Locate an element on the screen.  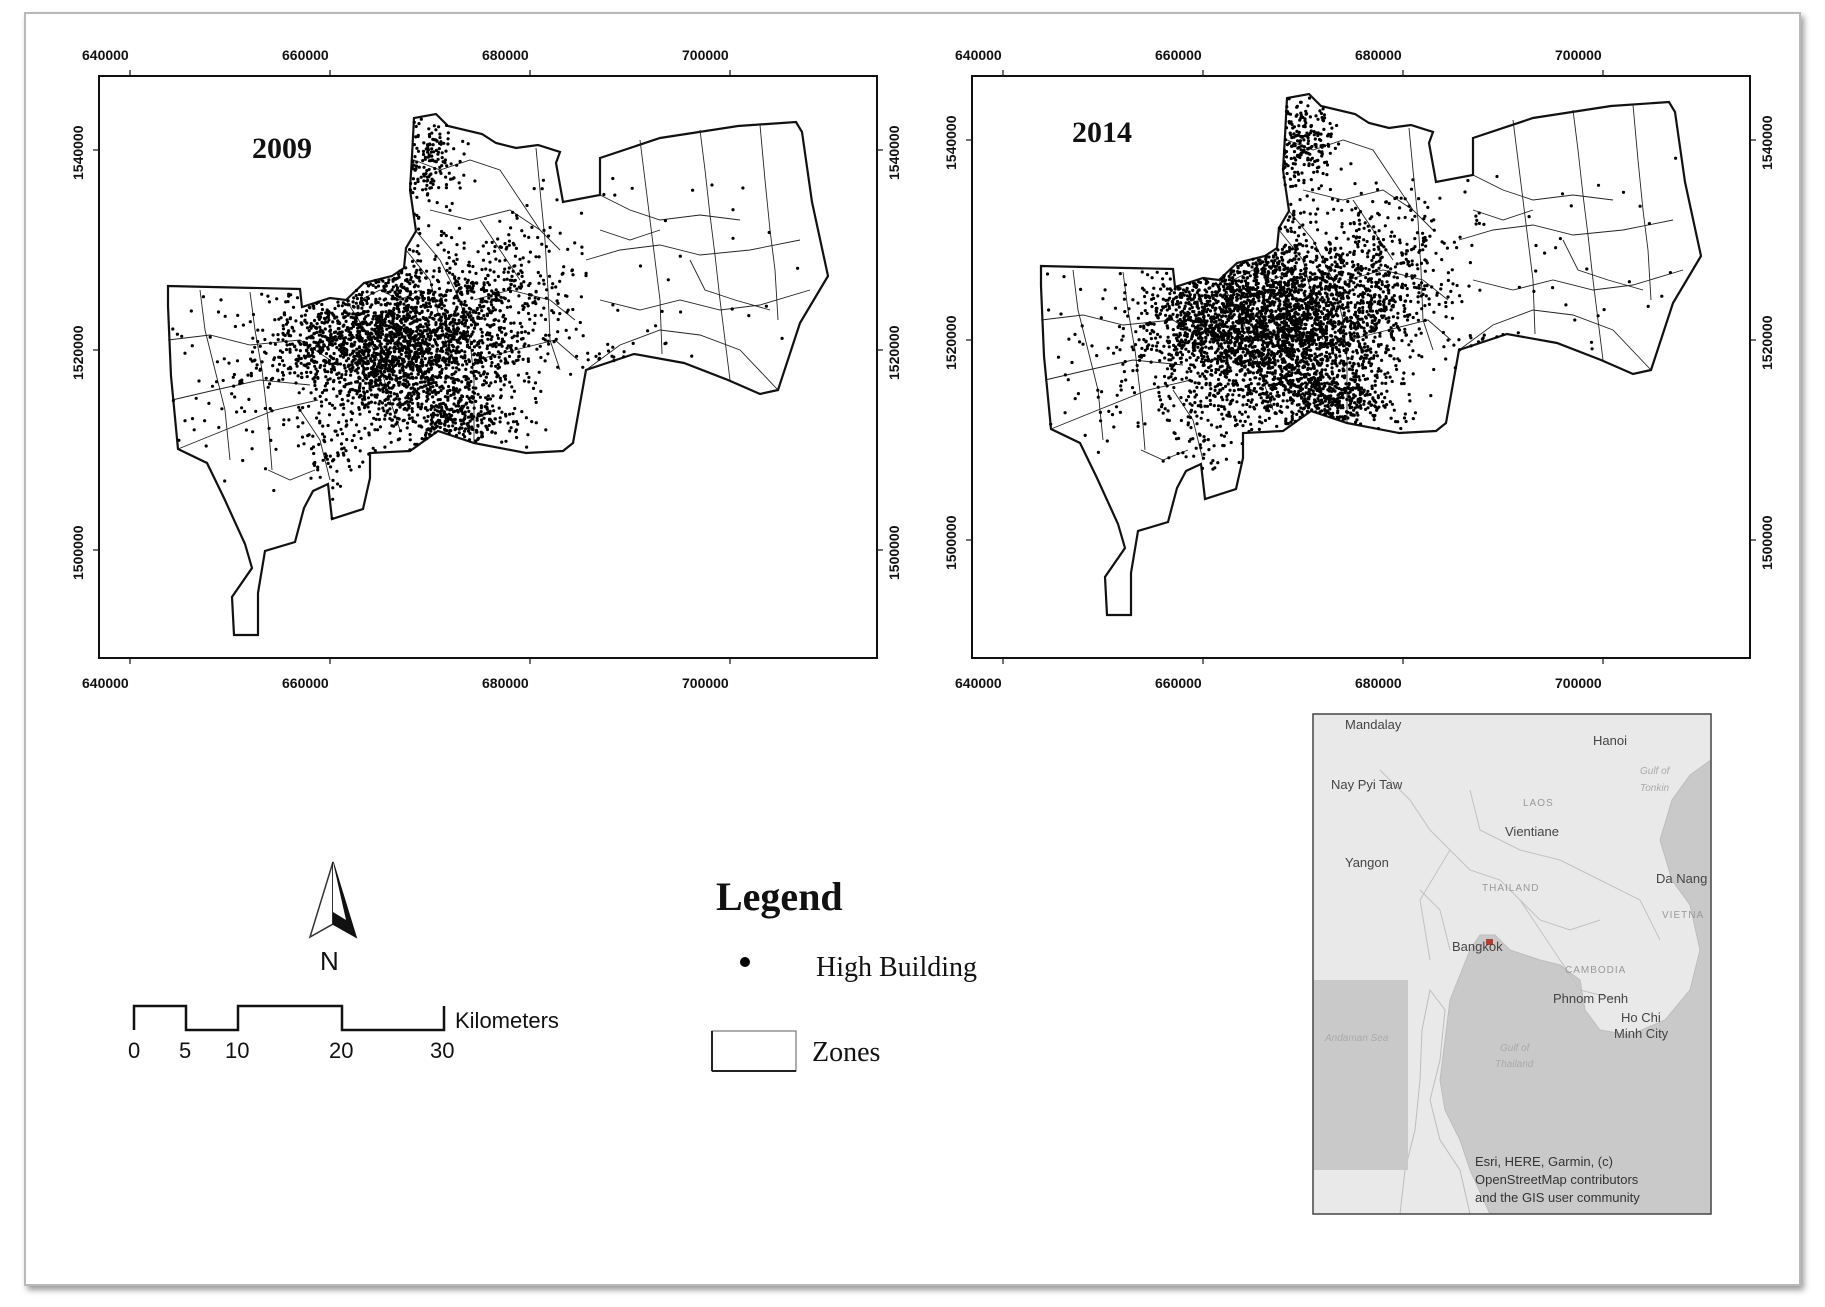
x-tick-label-bottom: 640000 is located at coordinates (105, 683).